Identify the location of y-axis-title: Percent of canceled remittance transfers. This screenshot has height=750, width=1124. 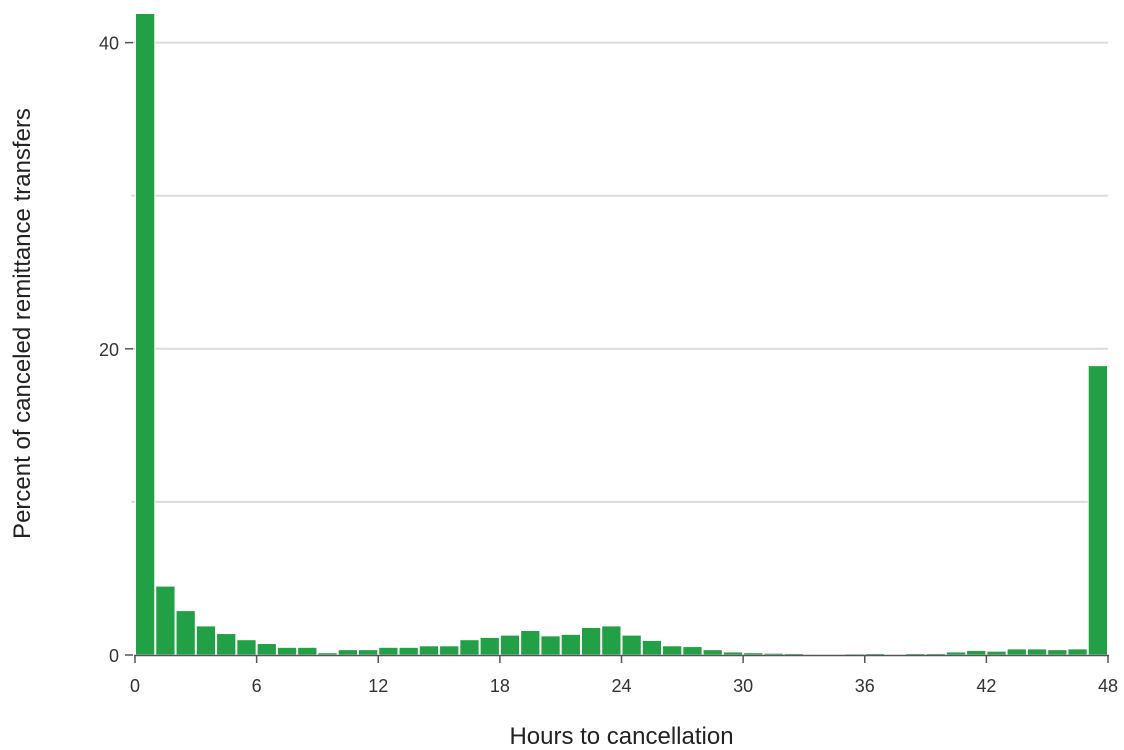
(22, 323).